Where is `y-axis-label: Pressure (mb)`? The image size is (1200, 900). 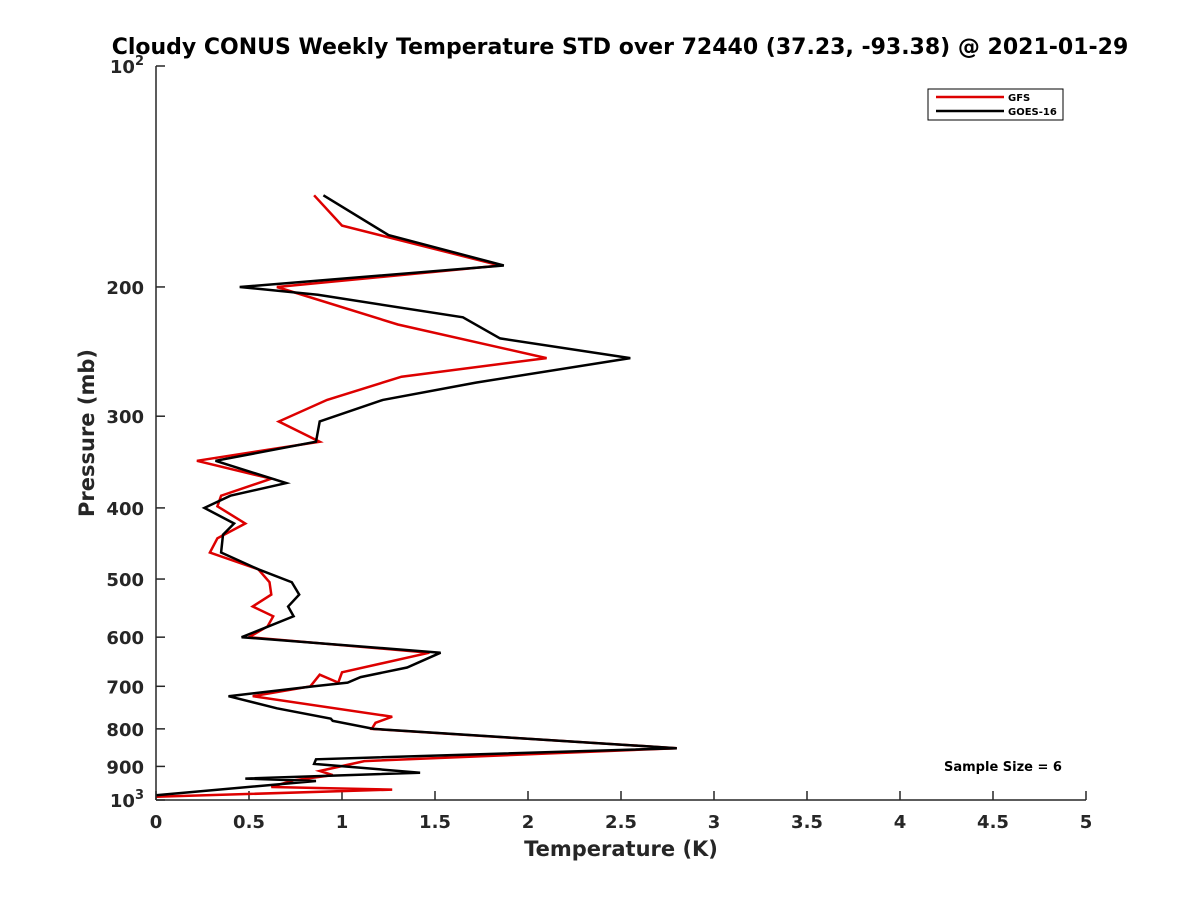 y-axis-label: Pressure (mb) is located at coordinates (87, 433).